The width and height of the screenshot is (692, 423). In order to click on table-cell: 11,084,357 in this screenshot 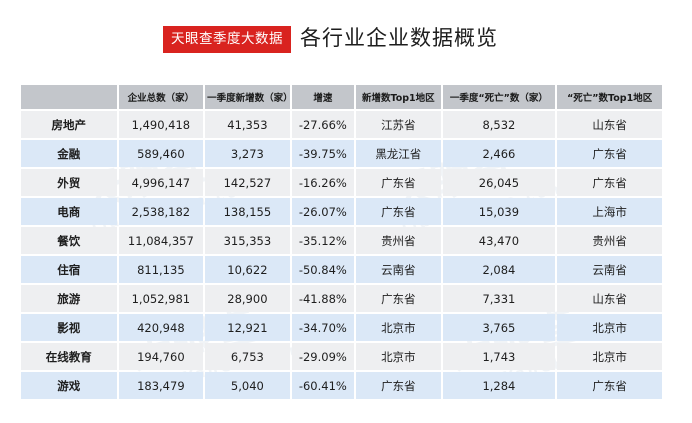, I will do `click(161, 240)`.